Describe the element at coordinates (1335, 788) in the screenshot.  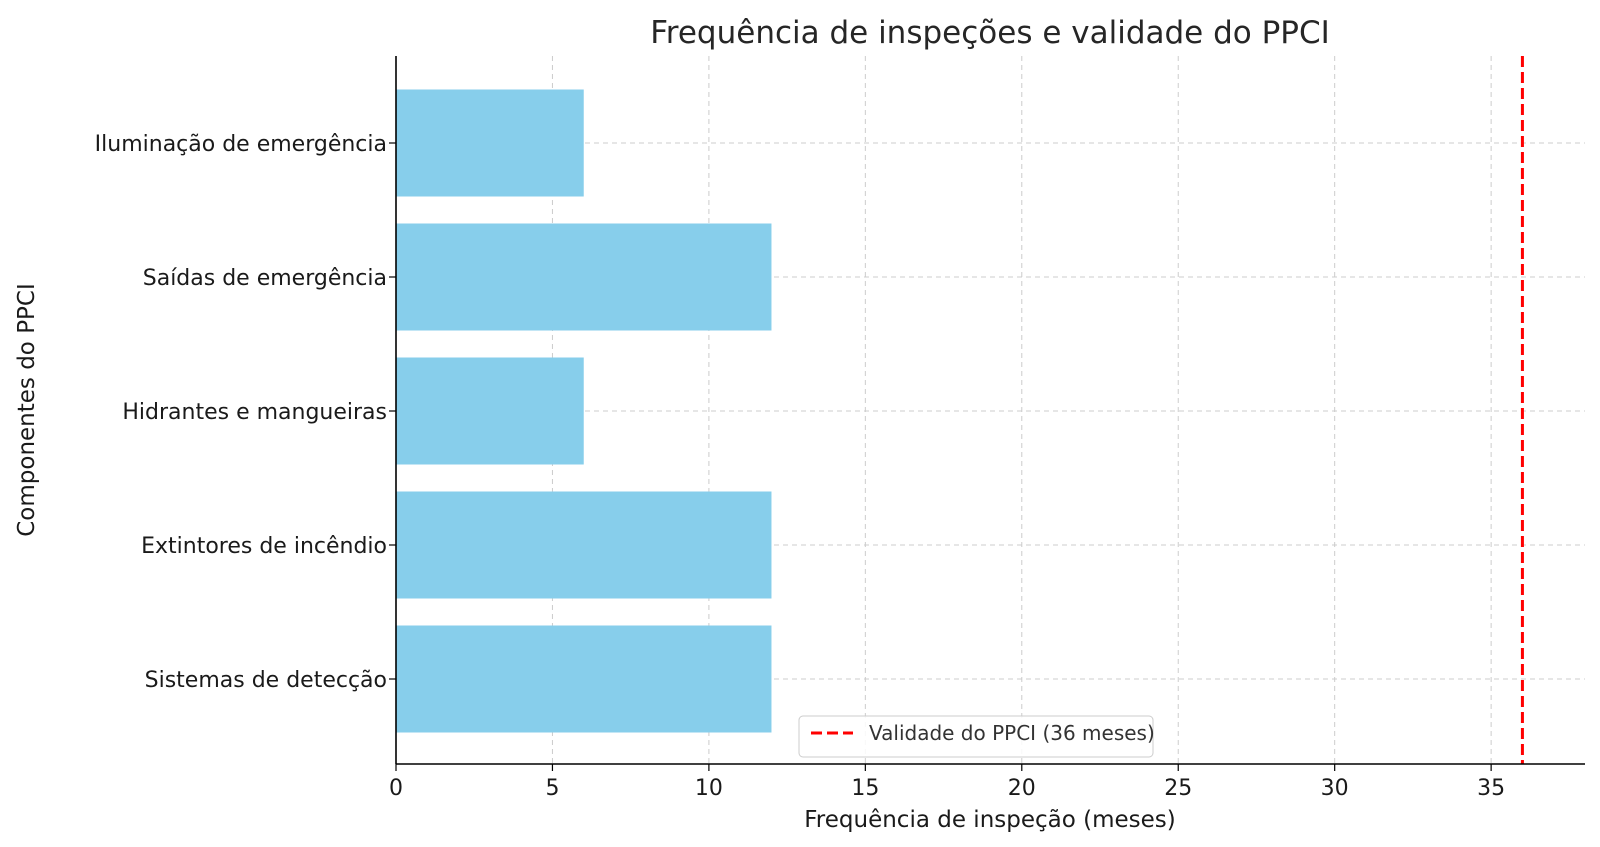
I see `x-tick-label-6: 30` at that location.